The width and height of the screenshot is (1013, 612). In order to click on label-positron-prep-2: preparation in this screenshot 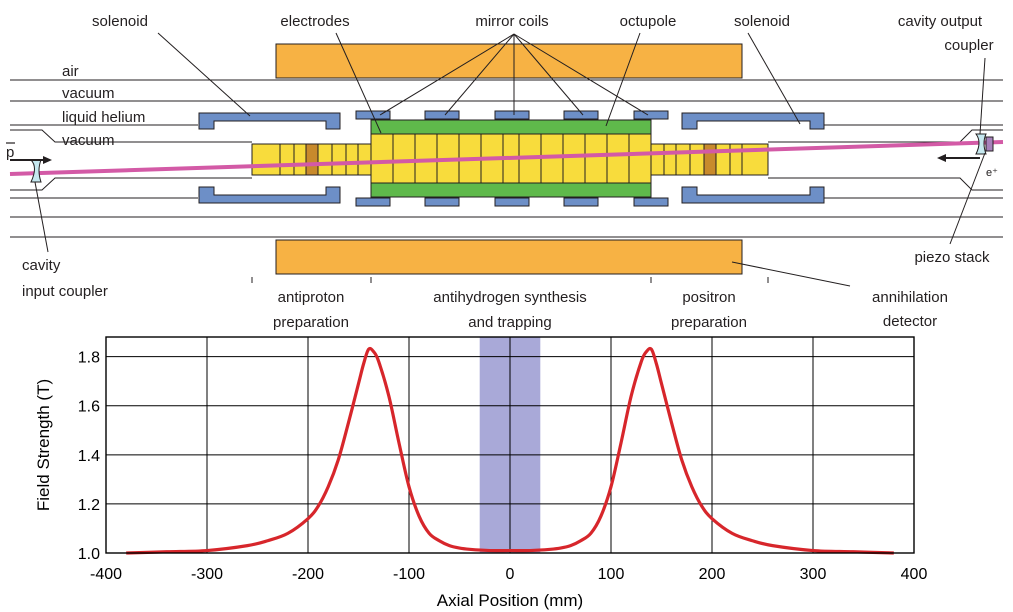, I will do `click(709, 322)`.